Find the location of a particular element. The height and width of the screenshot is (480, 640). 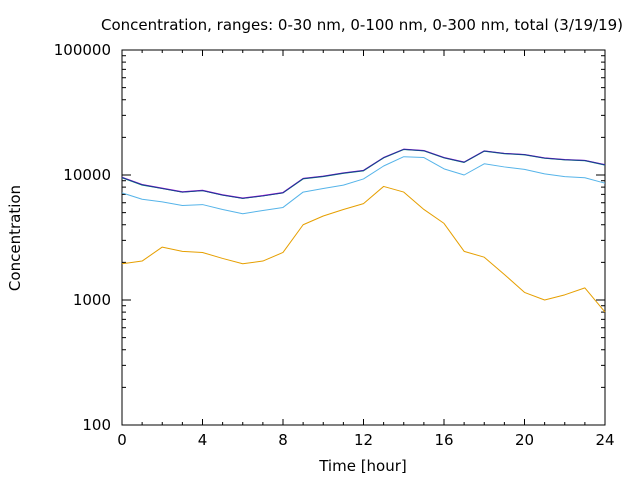

x-tick-label: 4 is located at coordinates (203, 440).